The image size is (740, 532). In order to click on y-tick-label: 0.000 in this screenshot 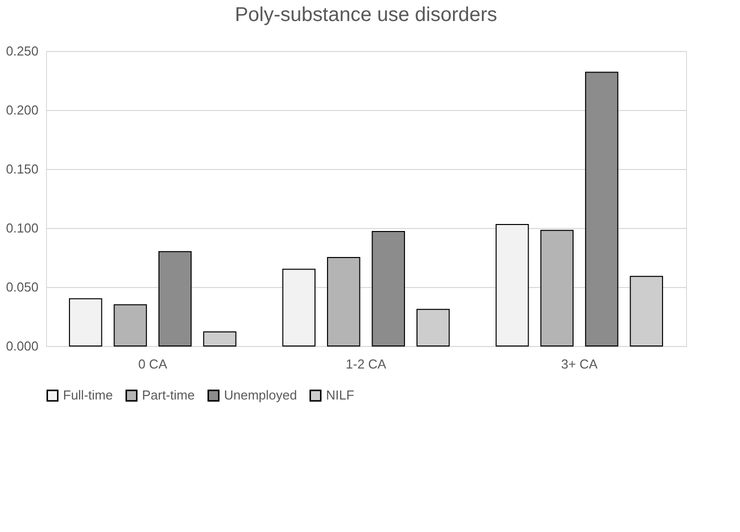, I will do `click(22, 346)`.